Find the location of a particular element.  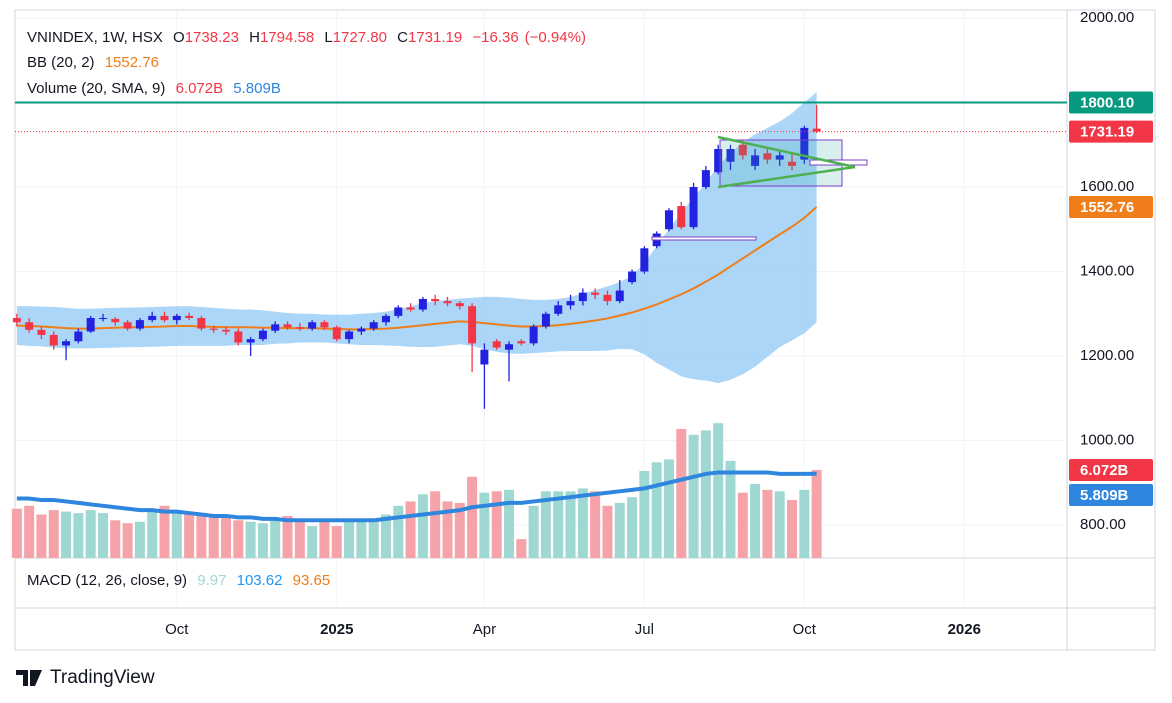

volume-label: 6.072B is located at coordinates (1104, 470).